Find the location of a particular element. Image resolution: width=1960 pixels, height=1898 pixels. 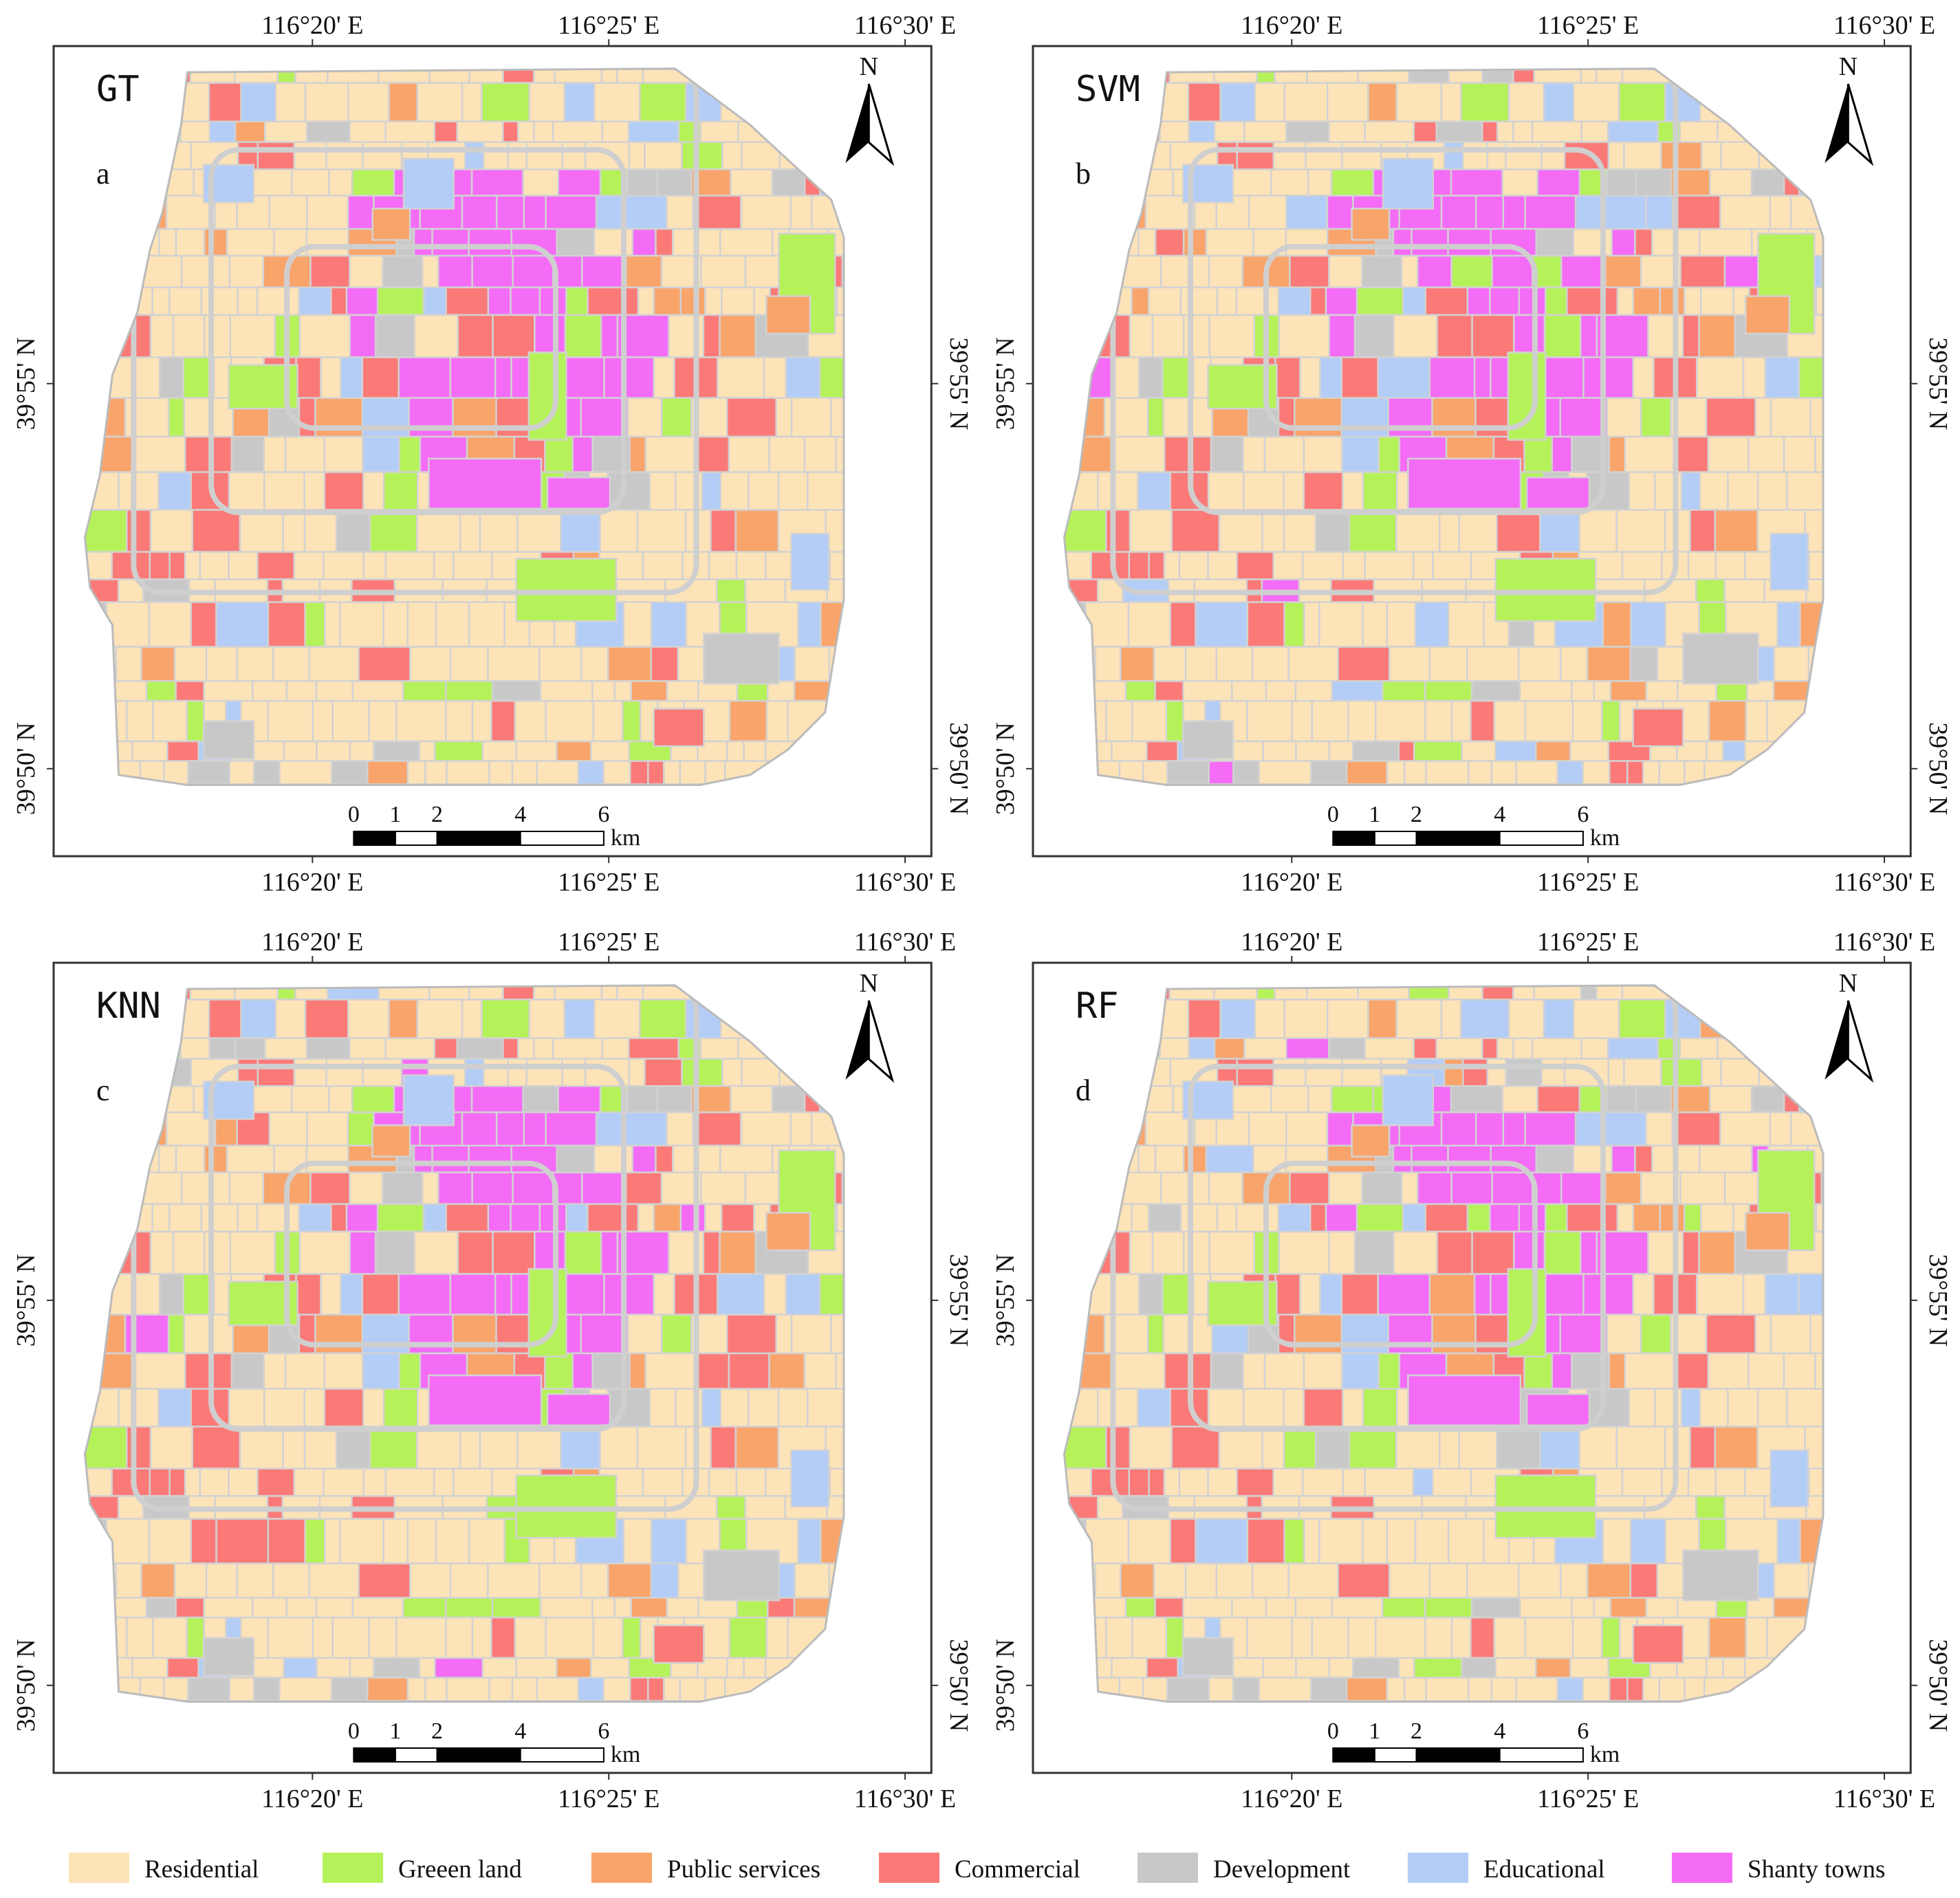

legend-label: Development is located at coordinates (1282, 1869).